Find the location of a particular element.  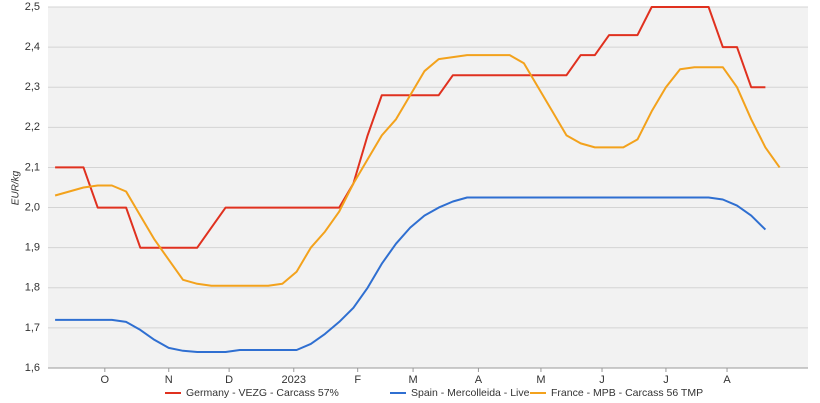

y-tick-label: 1,7 is located at coordinates (32, 328).